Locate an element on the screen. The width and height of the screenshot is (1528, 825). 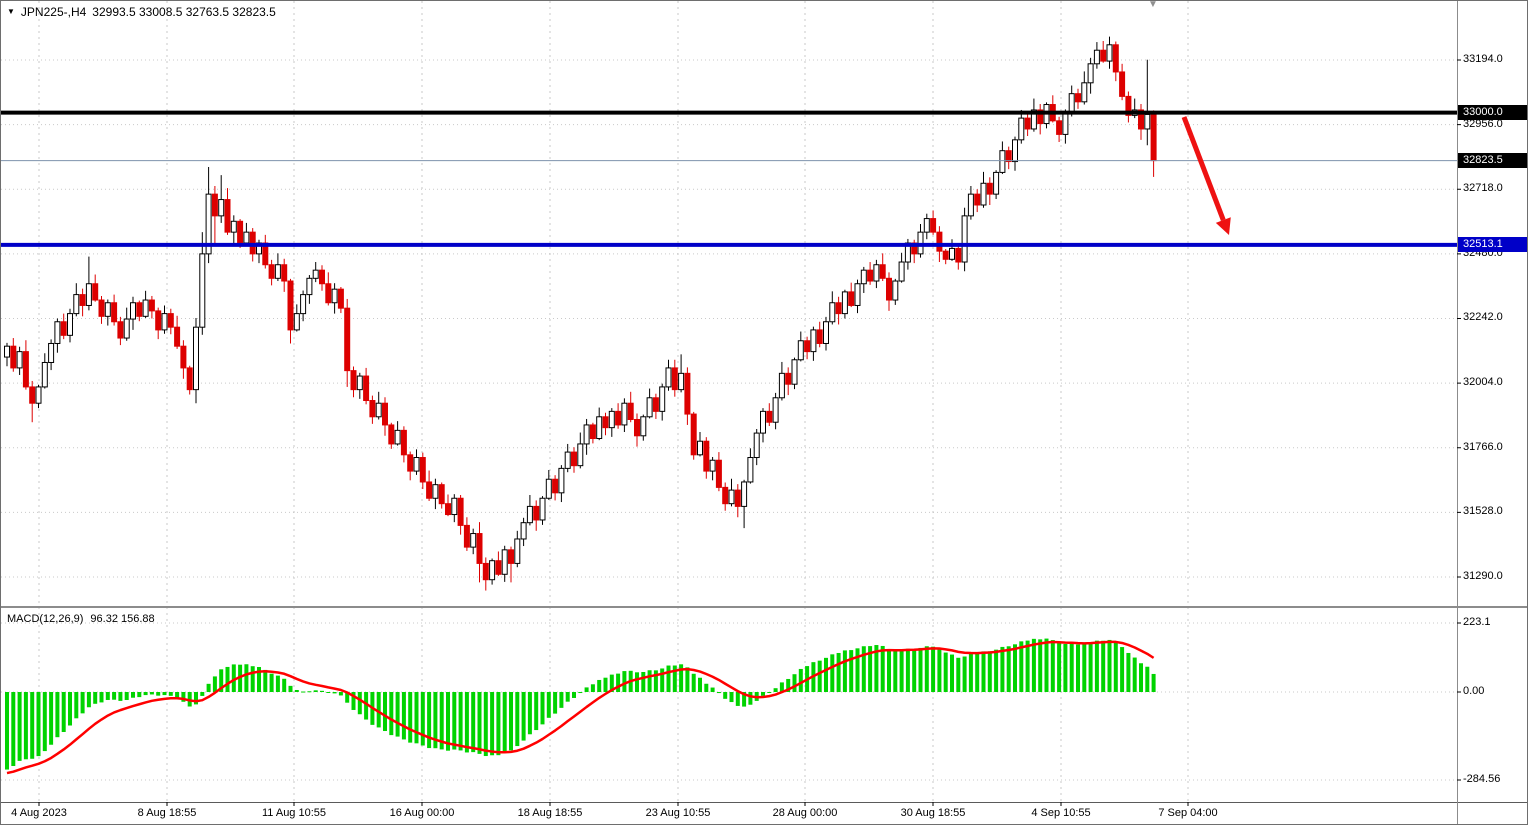
date-axis-label: 7 Sep 04:00 is located at coordinates (1188, 813).